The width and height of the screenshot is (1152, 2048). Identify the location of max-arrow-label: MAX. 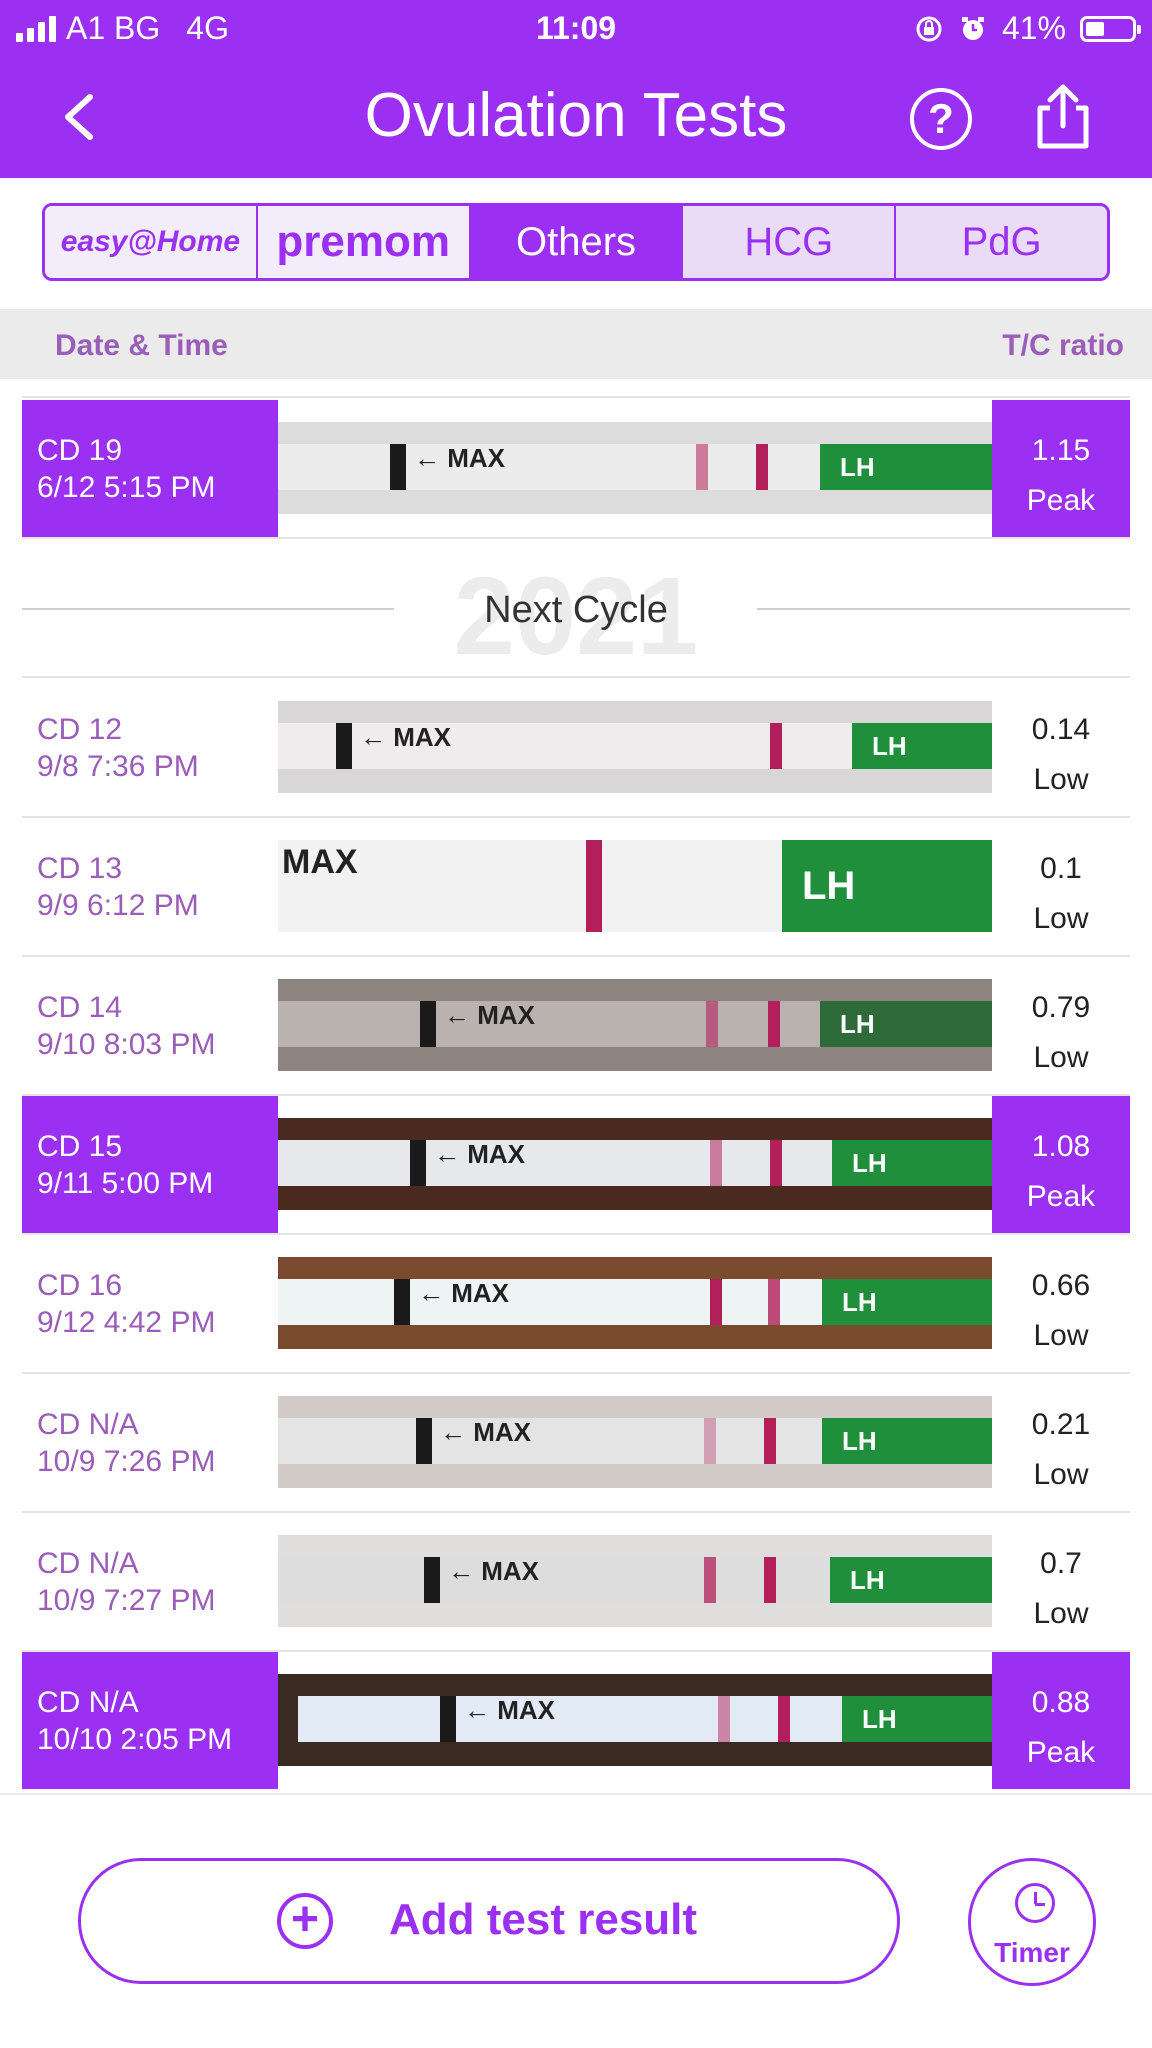
(320, 862).